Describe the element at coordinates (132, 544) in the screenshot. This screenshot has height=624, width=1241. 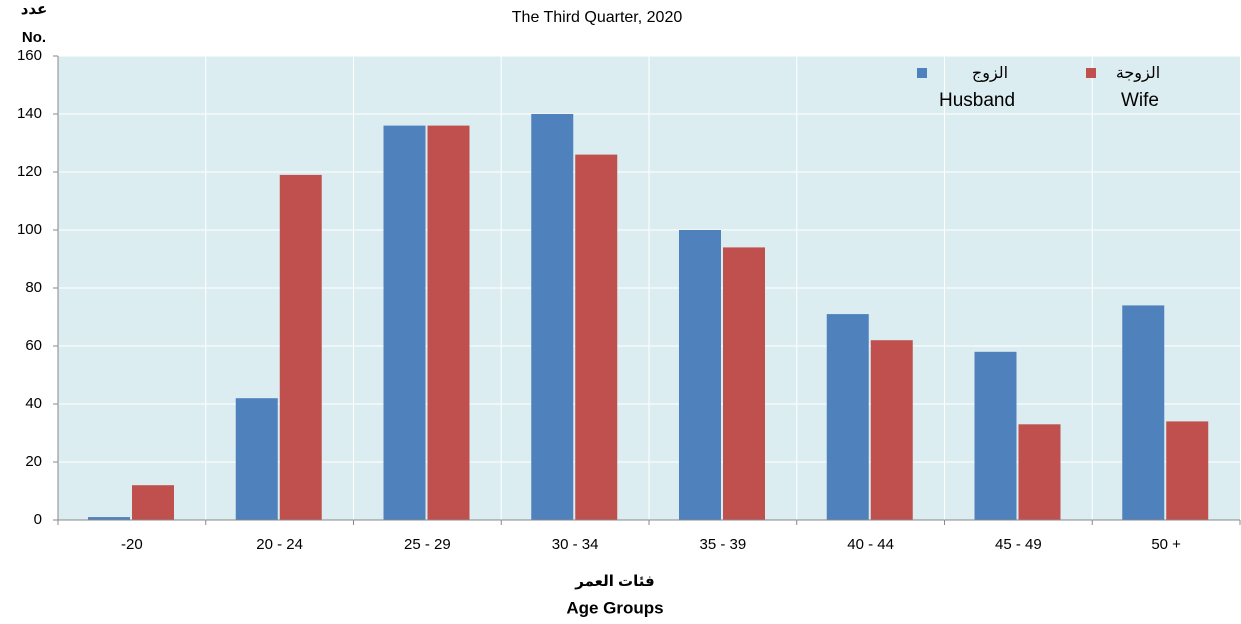
I see `x-tick-label: -20` at that location.